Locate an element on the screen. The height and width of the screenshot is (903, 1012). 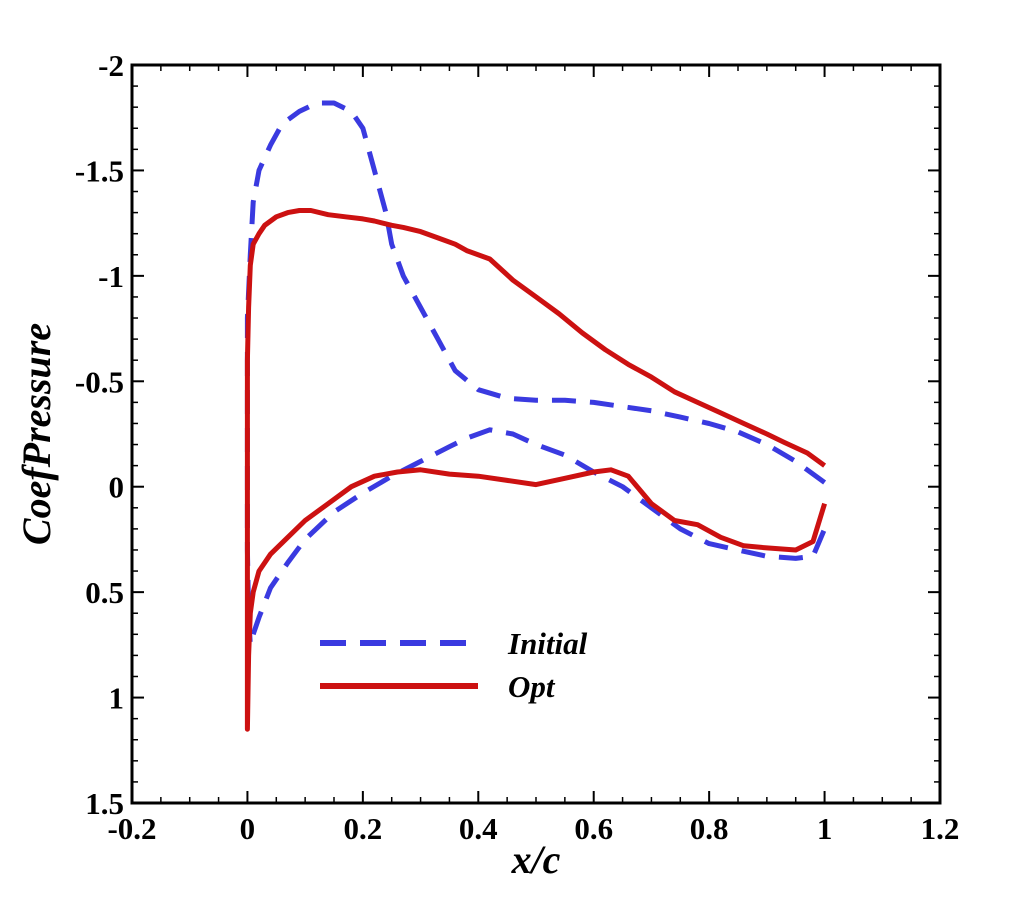
y-tick-label: -0.5 is located at coordinates (99, 381).